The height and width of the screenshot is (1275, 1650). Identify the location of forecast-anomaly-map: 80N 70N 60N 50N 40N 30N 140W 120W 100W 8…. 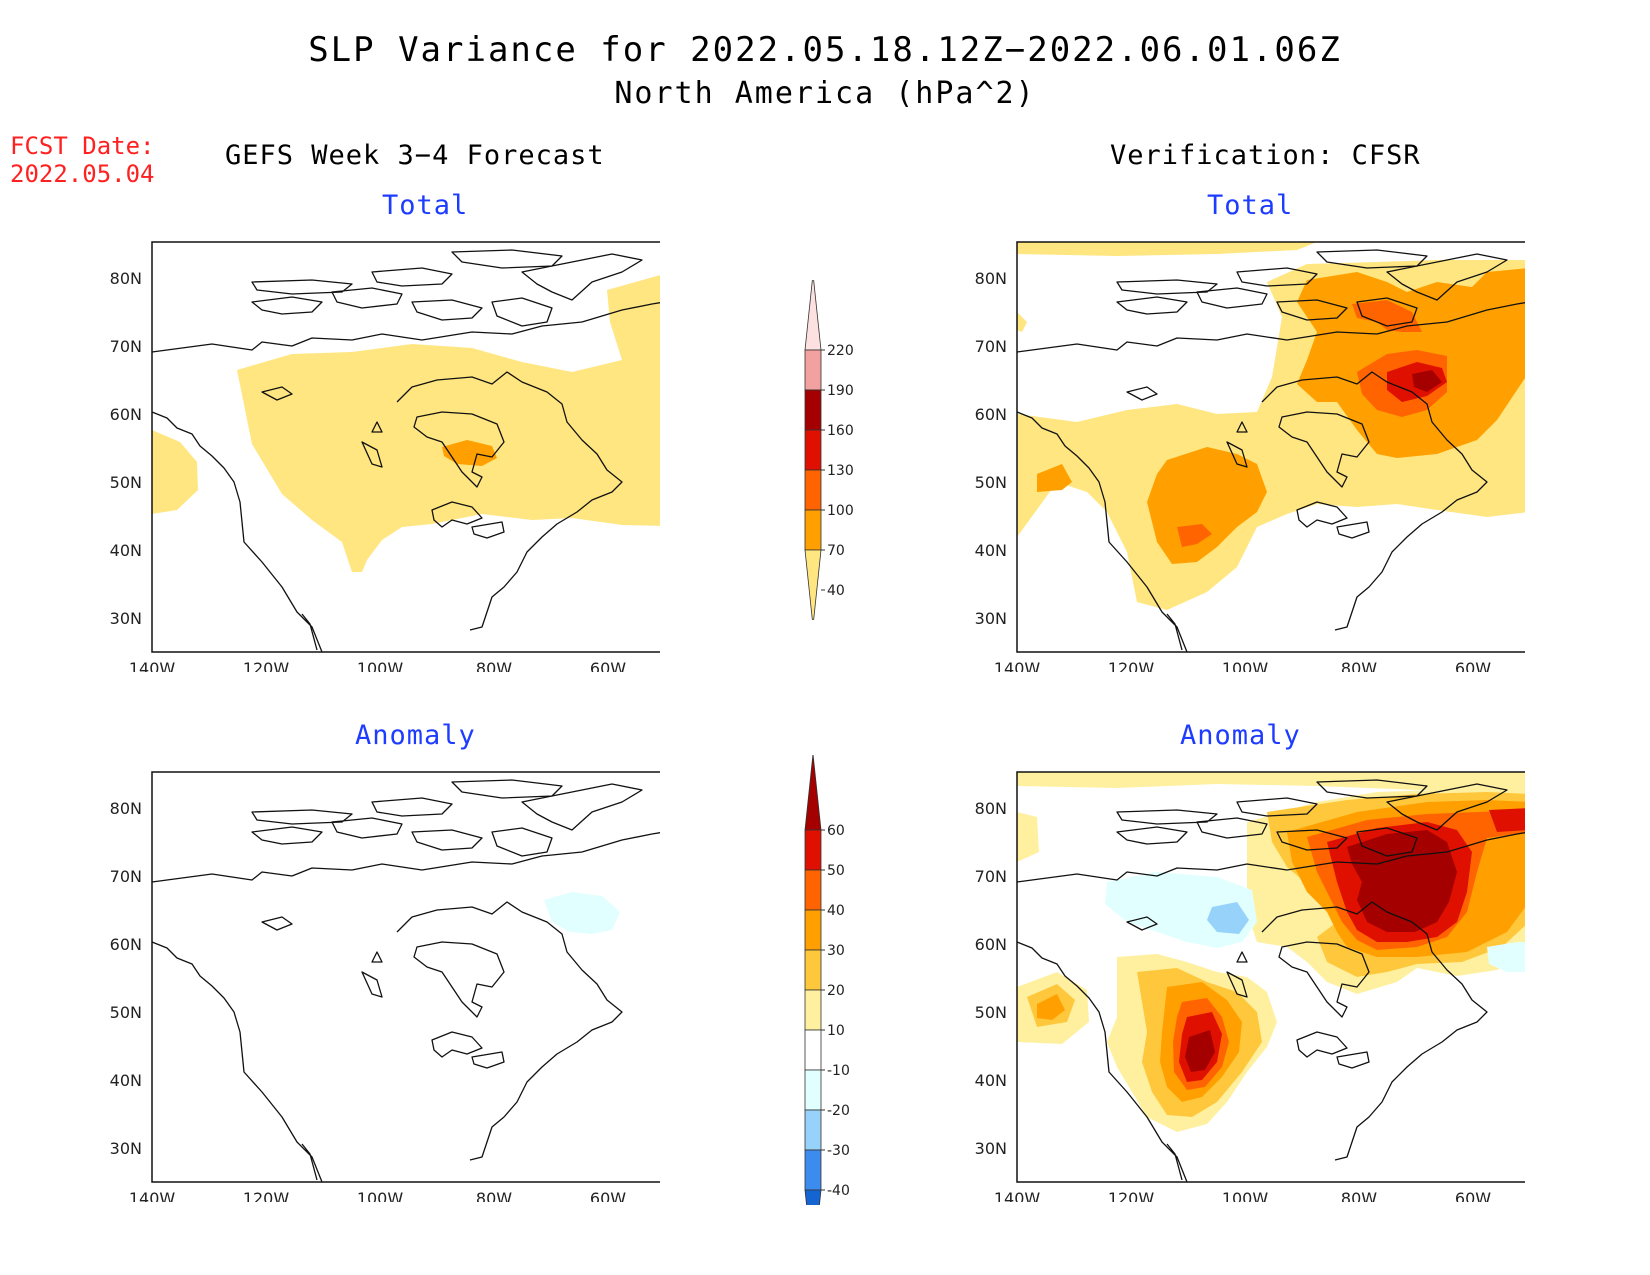
(385, 986).